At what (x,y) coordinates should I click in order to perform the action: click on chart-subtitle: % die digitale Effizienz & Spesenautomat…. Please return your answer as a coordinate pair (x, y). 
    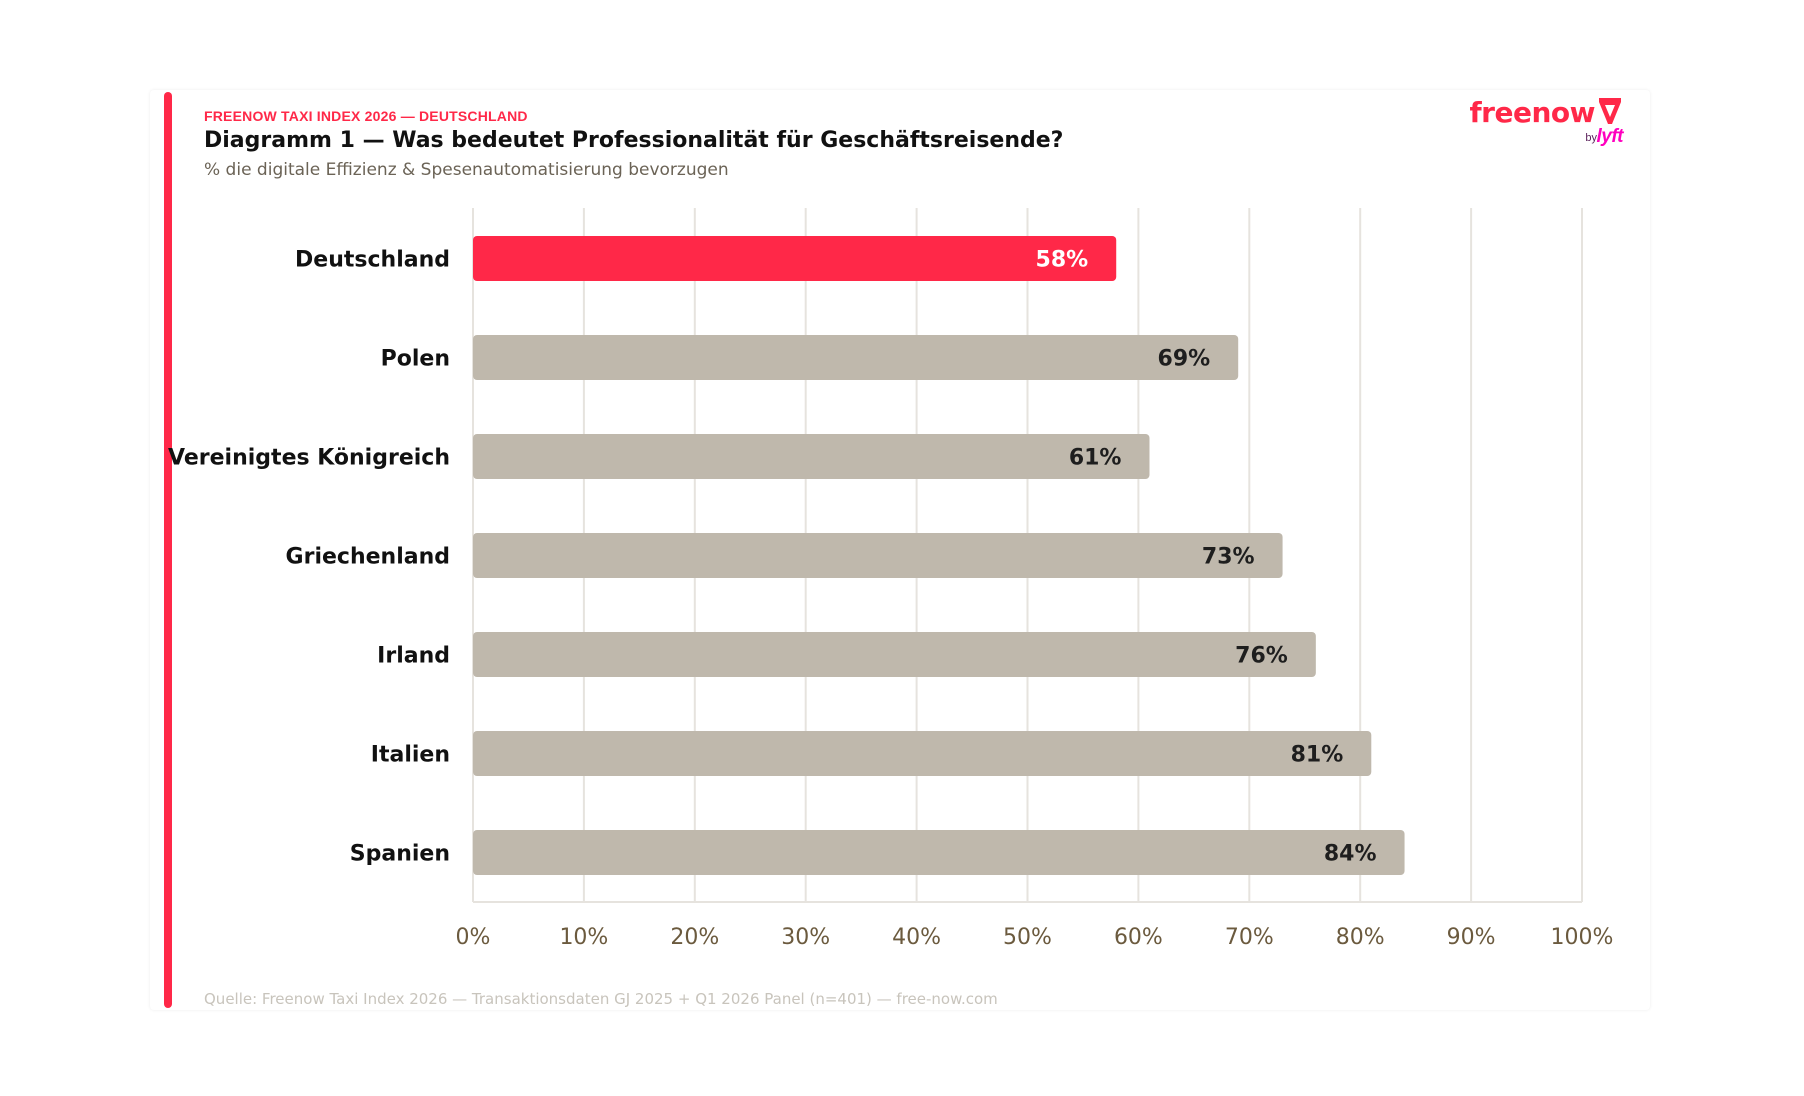
    Looking at the image, I should click on (466, 170).